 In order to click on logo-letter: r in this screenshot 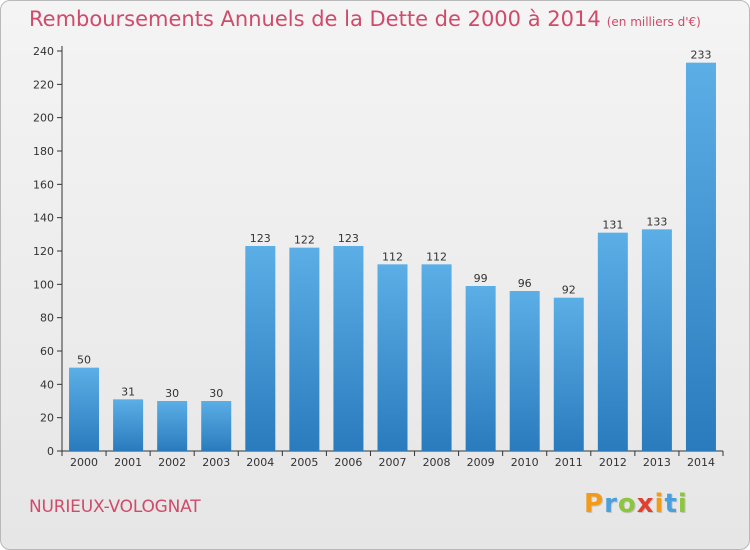, I will do `click(611, 504)`.